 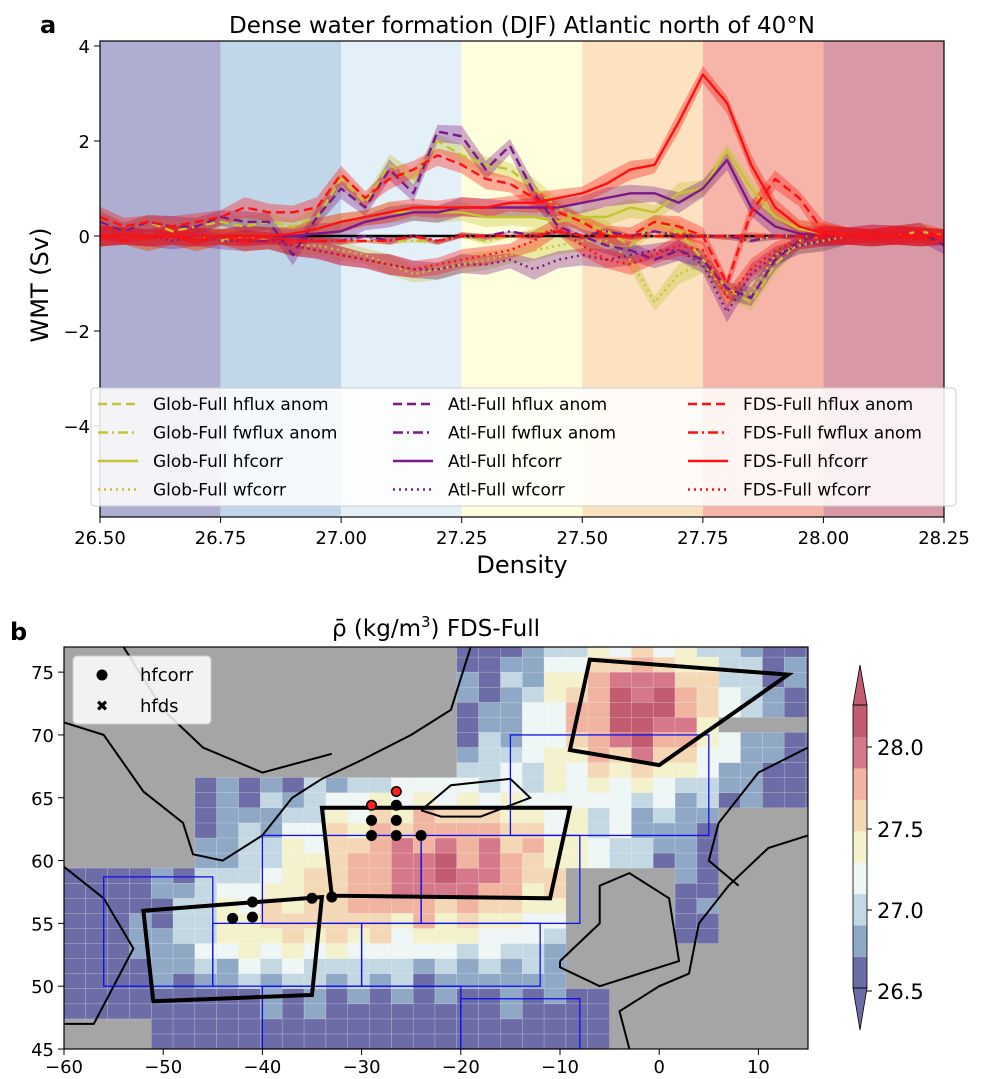 What do you see at coordinates (48, 25) in the screenshot?
I see `panel-a-label: a` at bounding box center [48, 25].